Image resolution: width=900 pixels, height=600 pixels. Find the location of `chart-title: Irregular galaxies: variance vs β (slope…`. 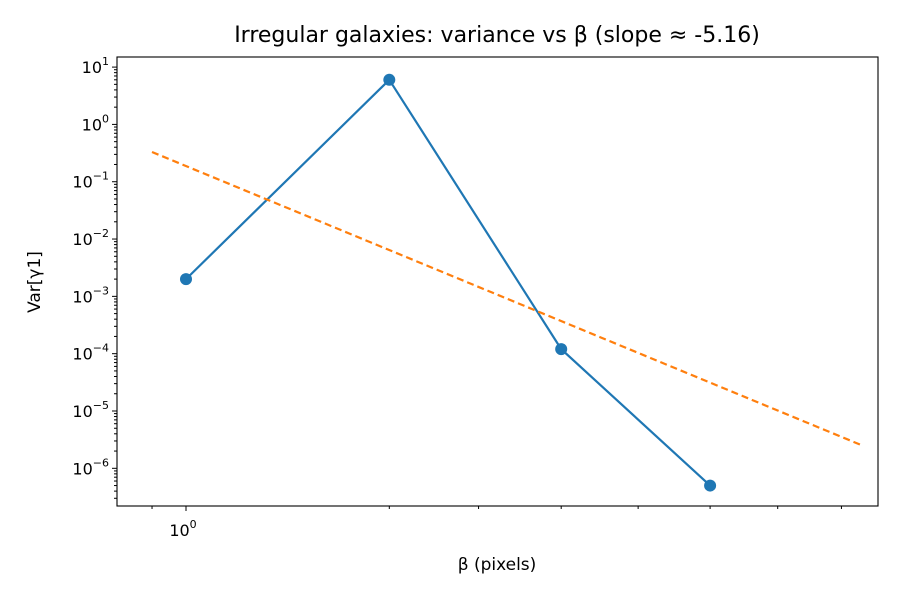

chart-title: Irregular galaxies: variance vs β (slope… is located at coordinates (497, 35).